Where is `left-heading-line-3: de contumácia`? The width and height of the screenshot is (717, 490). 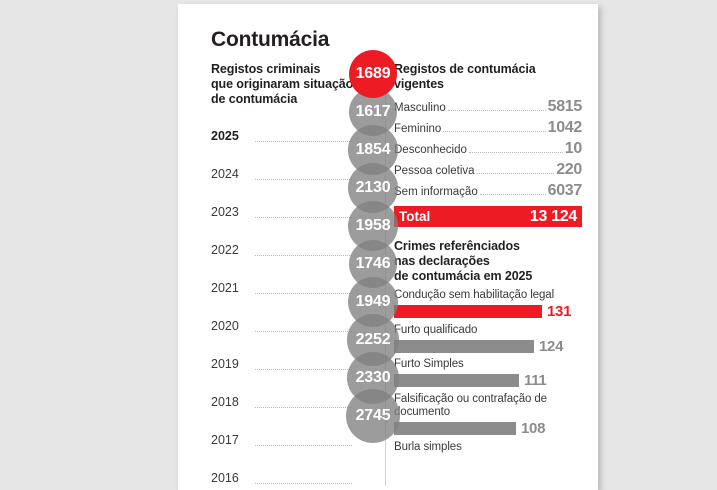 left-heading-line-3: de contumácia is located at coordinates (254, 99).